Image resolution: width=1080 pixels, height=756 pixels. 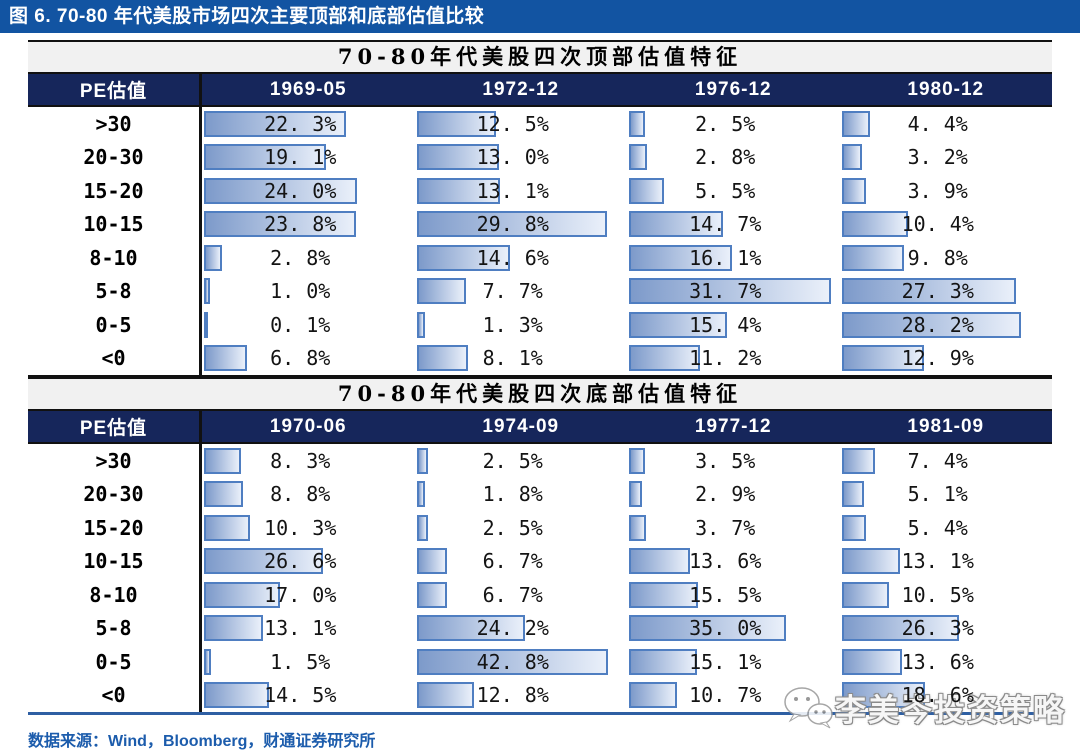 What do you see at coordinates (308, 191) in the screenshot?
I see `bar-cell: 24. 0%` at bounding box center [308, 191].